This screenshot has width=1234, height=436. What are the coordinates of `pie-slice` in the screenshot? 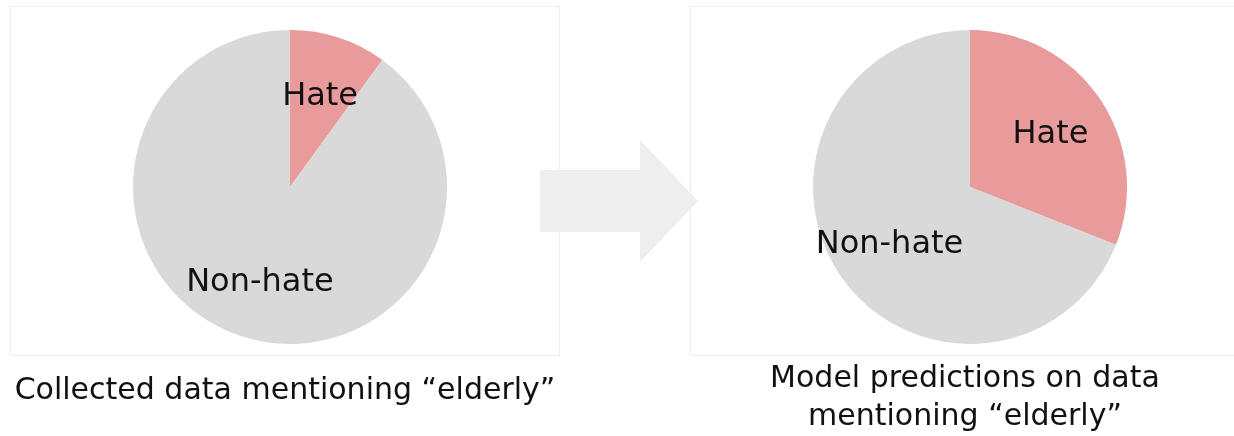 It's located at (1048, 137).